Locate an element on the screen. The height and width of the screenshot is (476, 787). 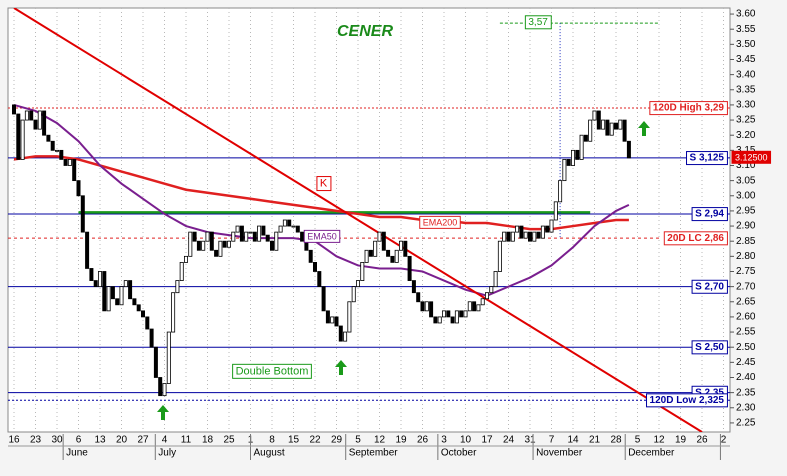
x-tick-label: 14 is located at coordinates (573, 440).